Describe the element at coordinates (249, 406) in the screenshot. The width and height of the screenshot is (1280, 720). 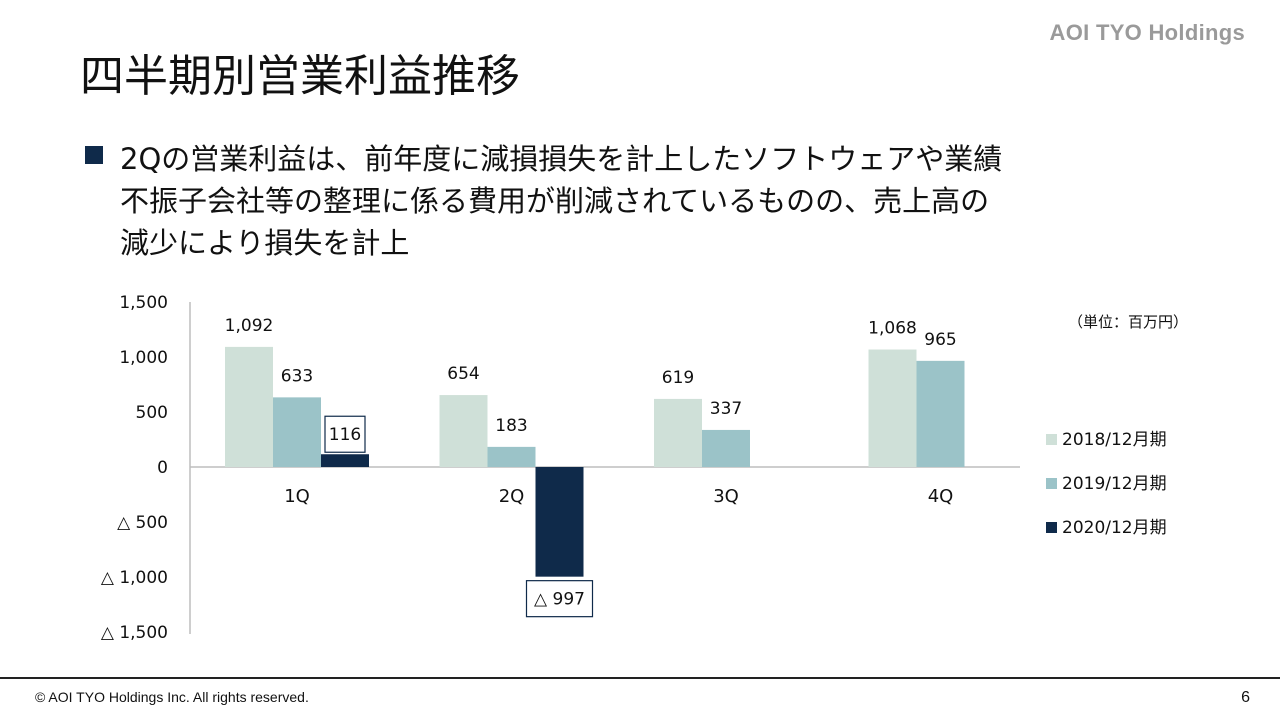
I see `bar-2018/12月期-1Q` at that location.